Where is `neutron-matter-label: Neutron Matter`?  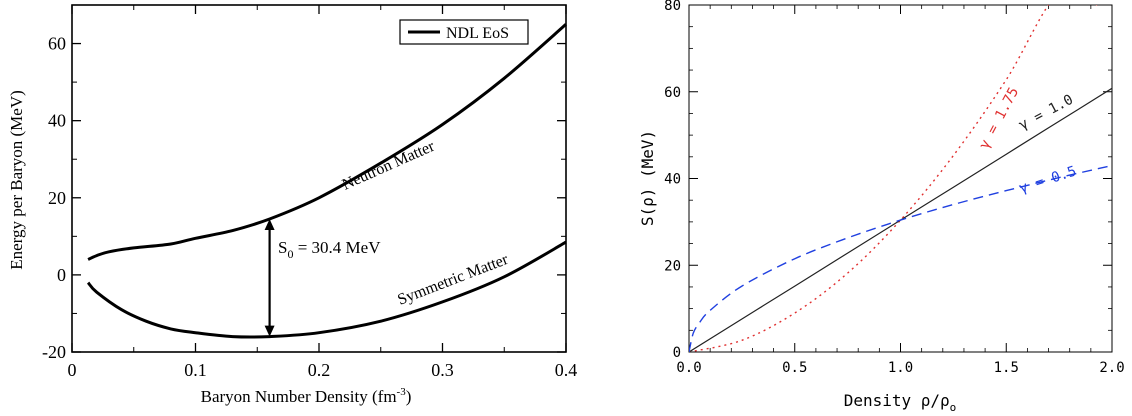 neutron-matter-label: Neutron Matter is located at coordinates (389, 166).